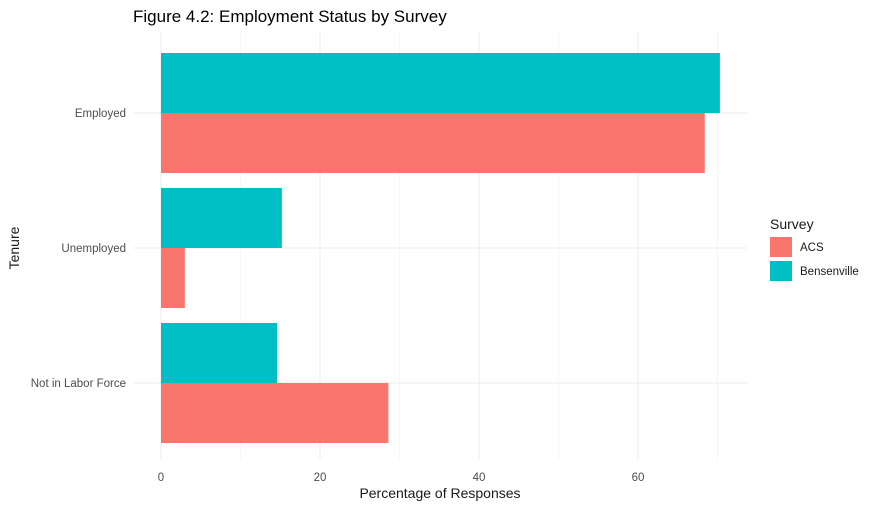  Describe the element at coordinates (792, 224) in the screenshot. I see `legend-title: Survey` at that location.